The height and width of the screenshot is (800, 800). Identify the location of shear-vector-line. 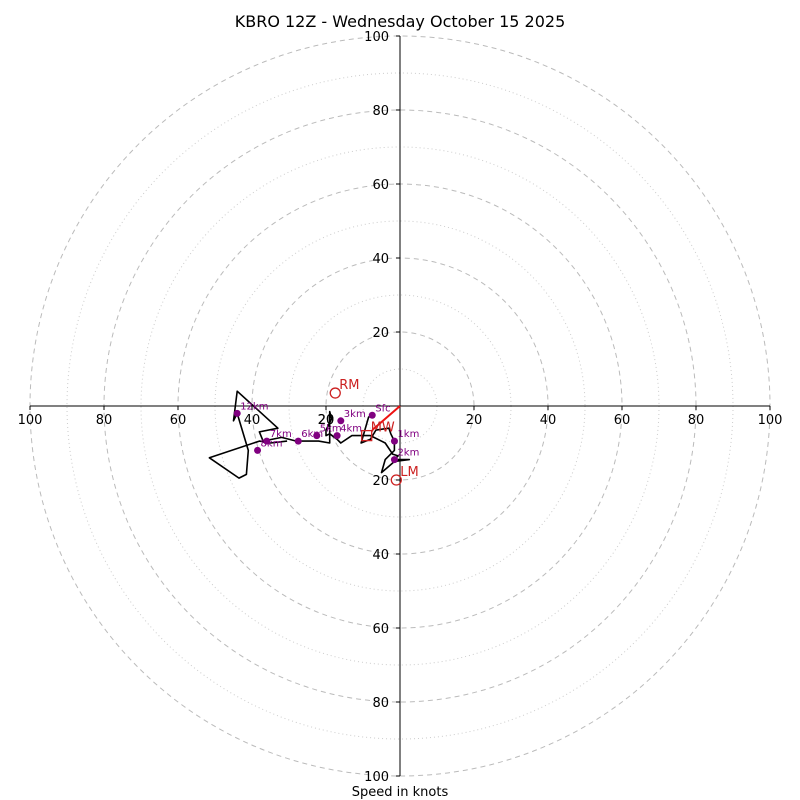
(386, 418).